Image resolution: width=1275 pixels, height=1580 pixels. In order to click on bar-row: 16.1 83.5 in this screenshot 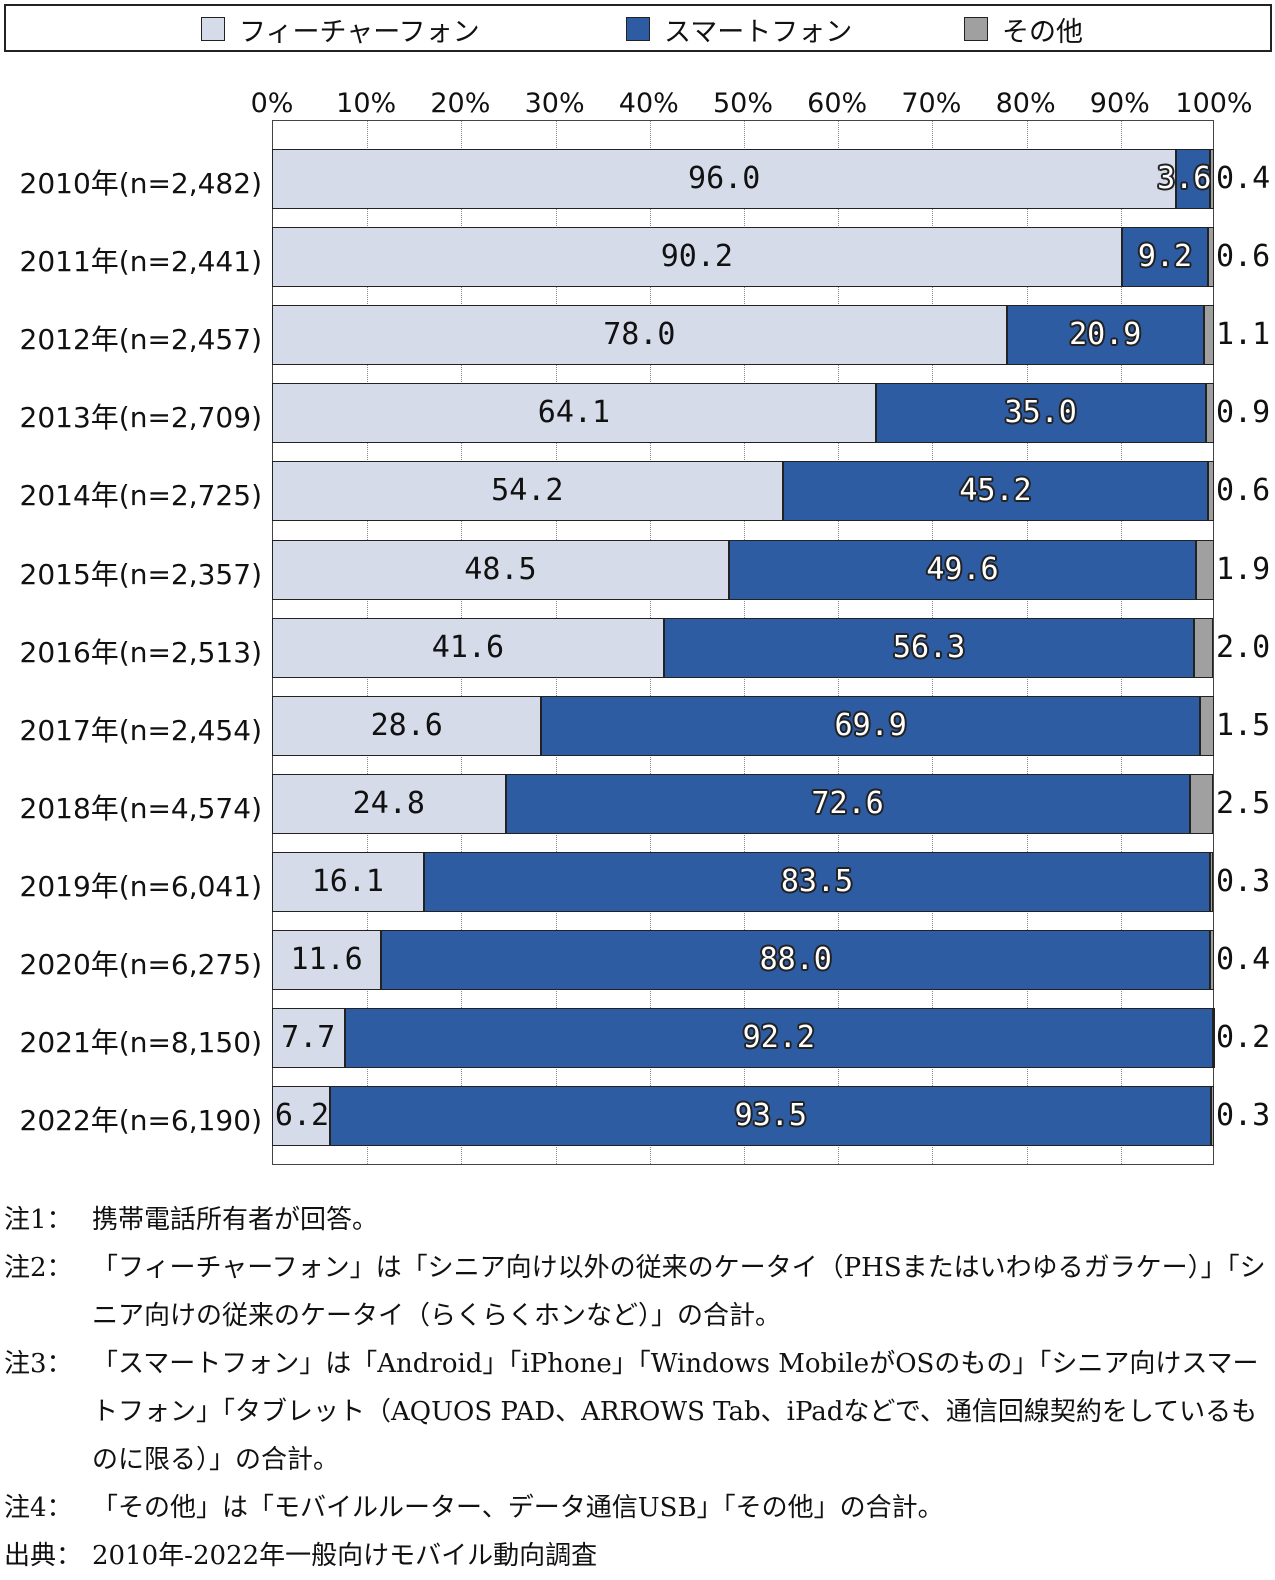, I will do `click(743, 881)`.